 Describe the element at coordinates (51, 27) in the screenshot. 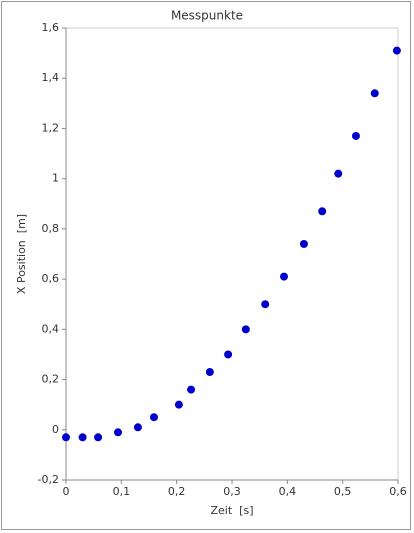

I see `y-tick-label: 1,6` at that location.